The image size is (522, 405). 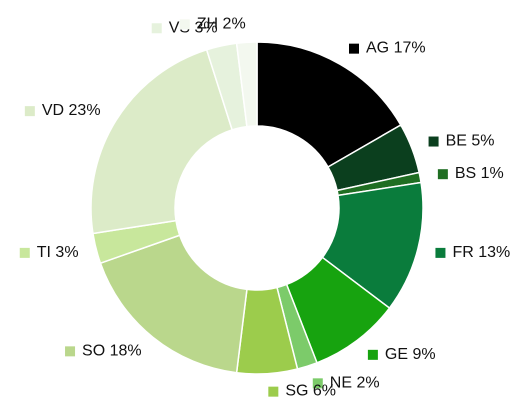 I want to click on category-label: AG, so click(x=377, y=48).